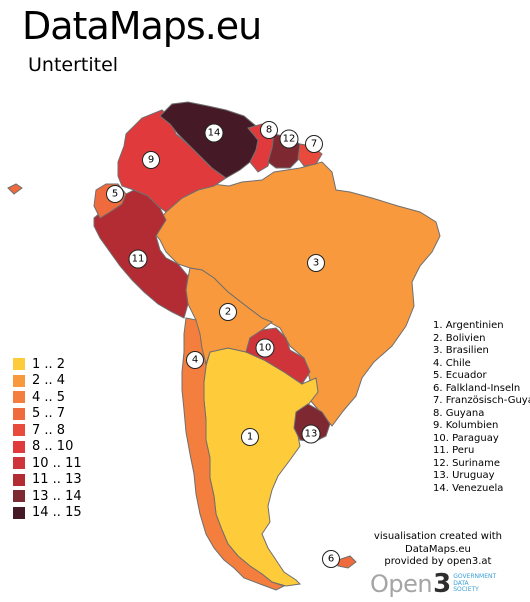  What do you see at coordinates (464, 475) in the screenshot?
I see `country-key-item: 13. Uruguay` at bounding box center [464, 475].